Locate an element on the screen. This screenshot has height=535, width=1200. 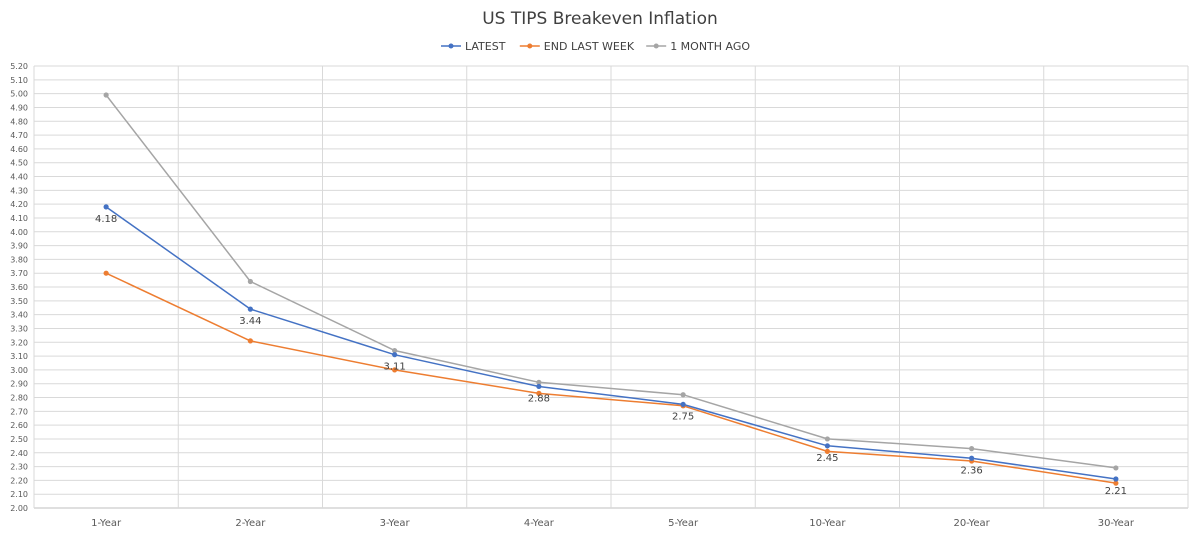
y-tick-label: 3.40 is located at coordinates (19, 315).